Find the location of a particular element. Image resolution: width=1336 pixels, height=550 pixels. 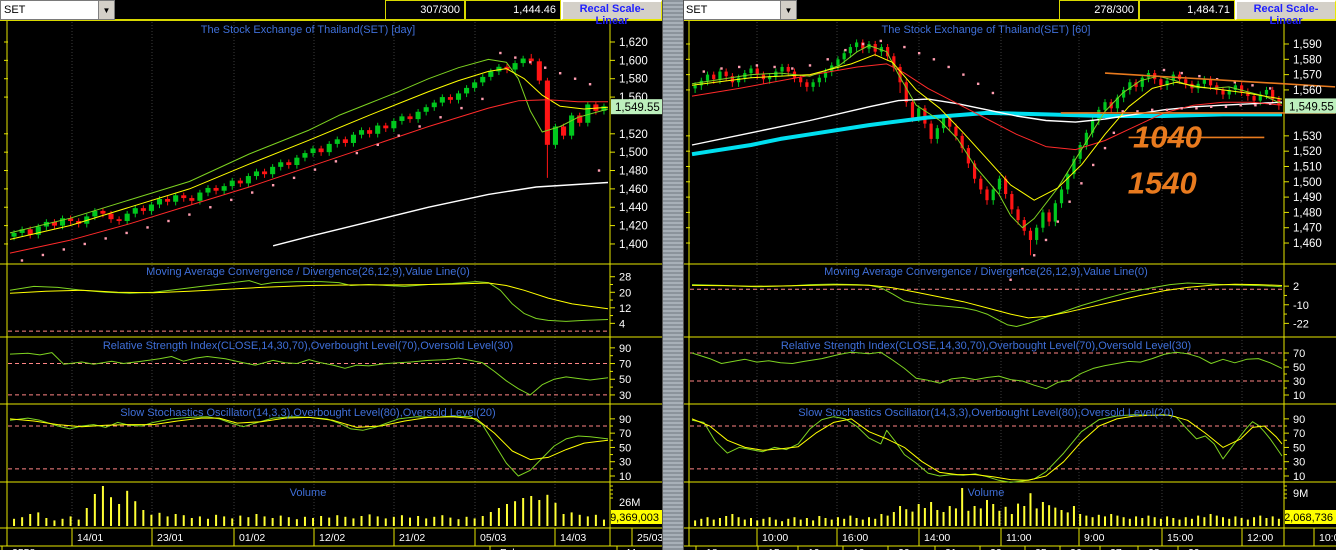

svg-text: 14:00 is located at coordinates (937, 538).